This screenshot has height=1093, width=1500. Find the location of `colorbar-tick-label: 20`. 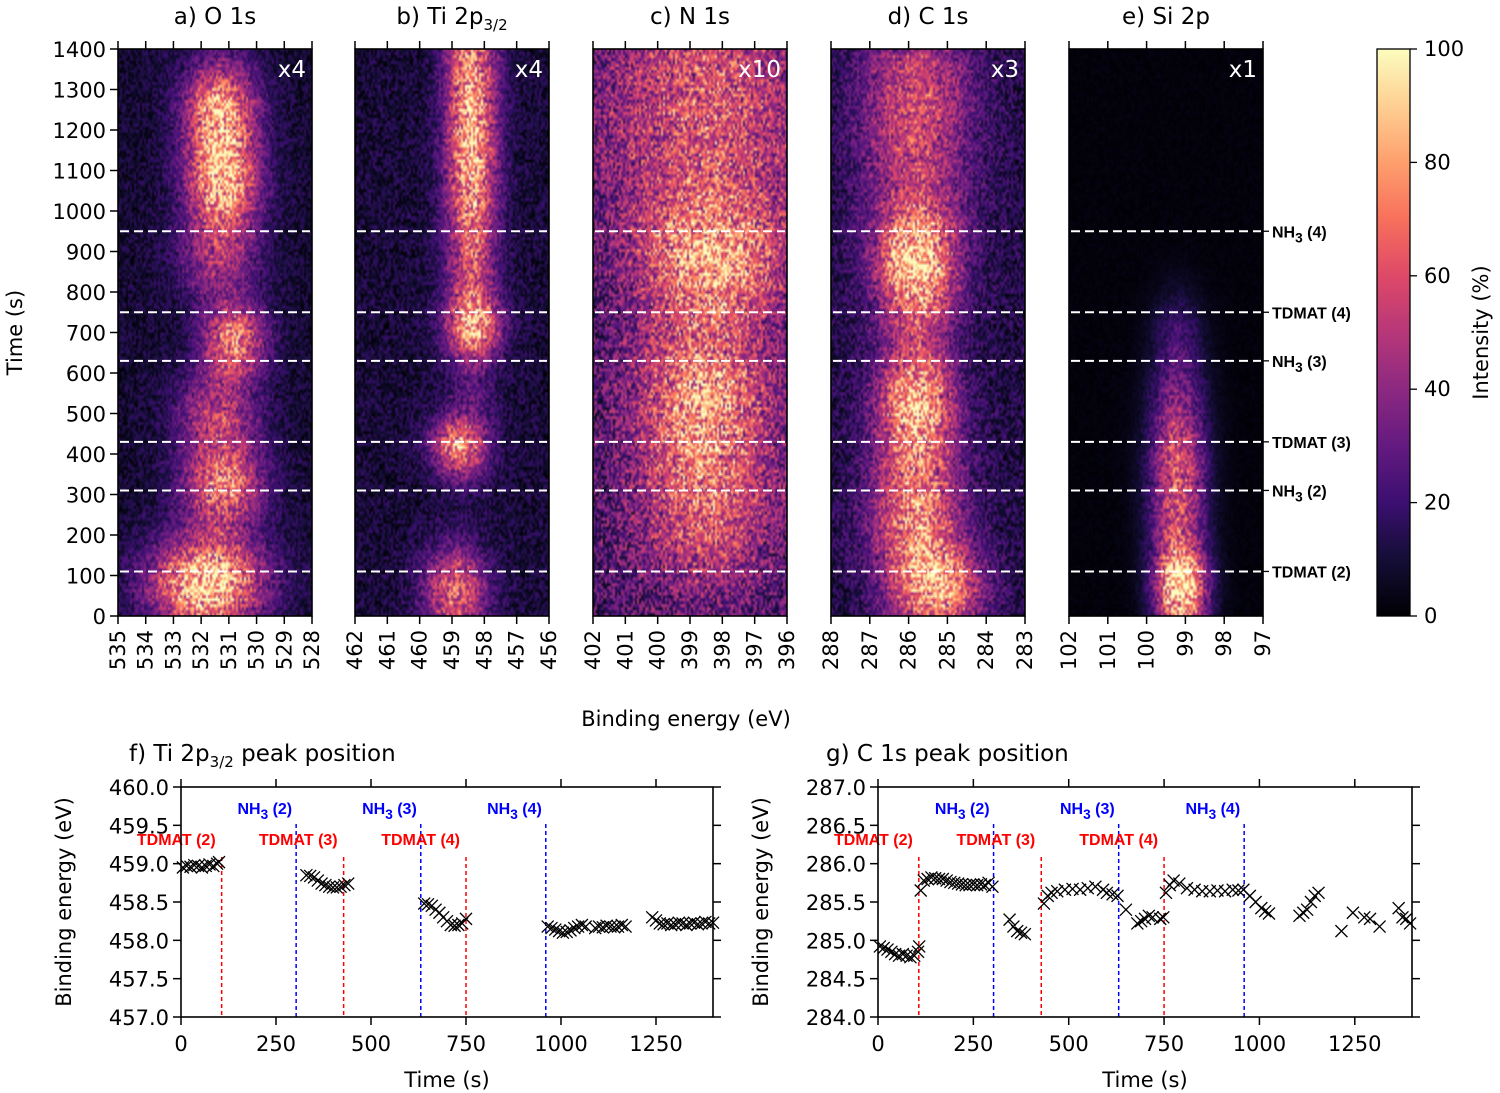

colorbar-tick-label: 20 is located at coordinates (1437, 503).